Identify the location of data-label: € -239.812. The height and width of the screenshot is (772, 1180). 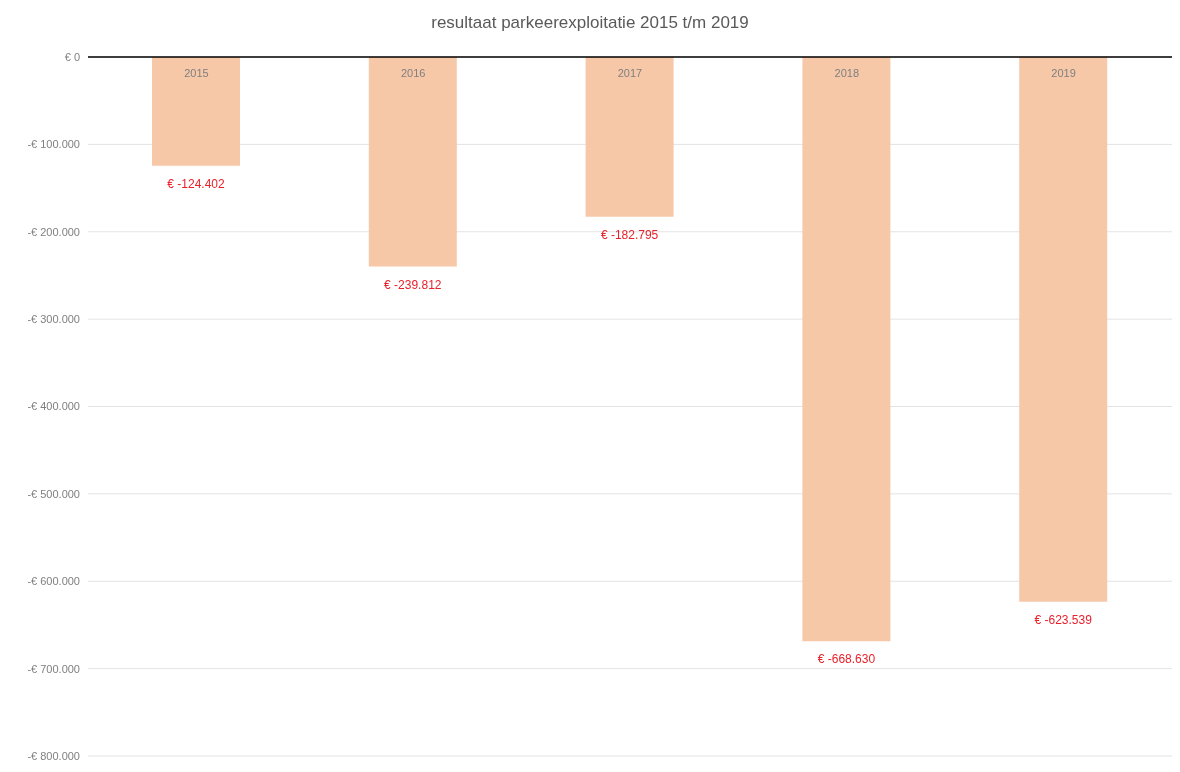
(413, 284).